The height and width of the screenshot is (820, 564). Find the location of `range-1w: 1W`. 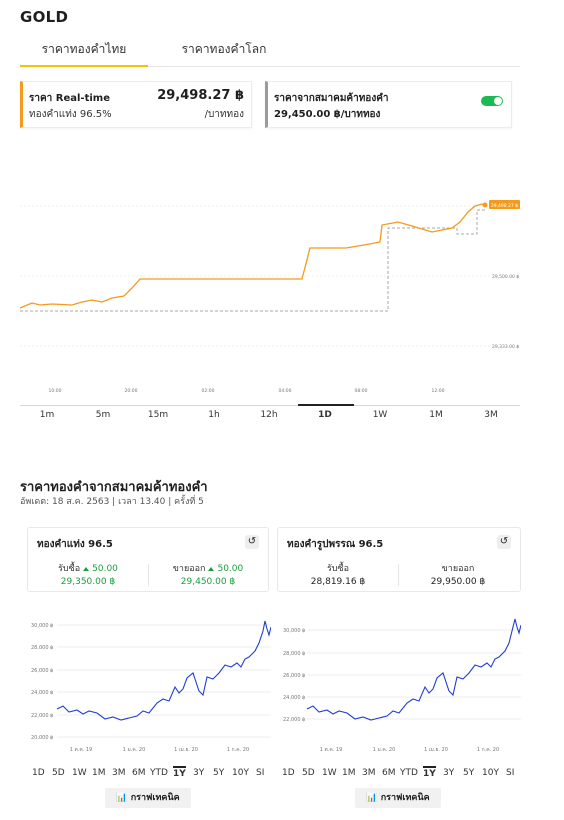

range-1w: 1W is located at coordinates (380, 415).